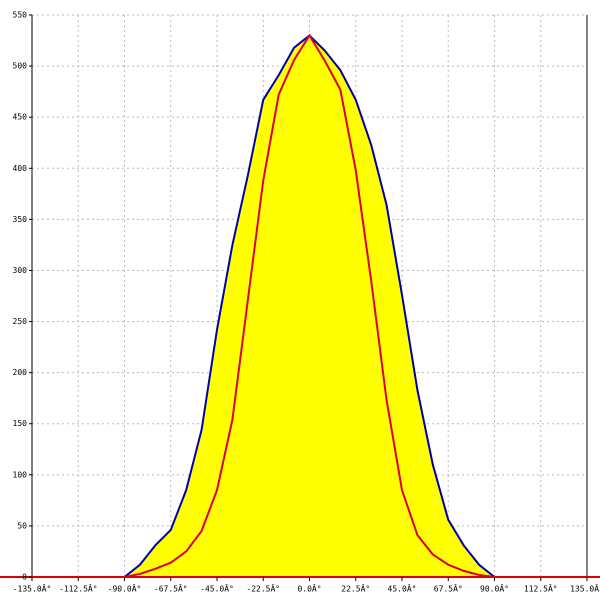 The height and width of the screenshot is (600, 600). What do you see at coordinates (494, 588) in the screenshot?
I see `x-tick-label: 90.0Â°` at bounding box center [494, 588].